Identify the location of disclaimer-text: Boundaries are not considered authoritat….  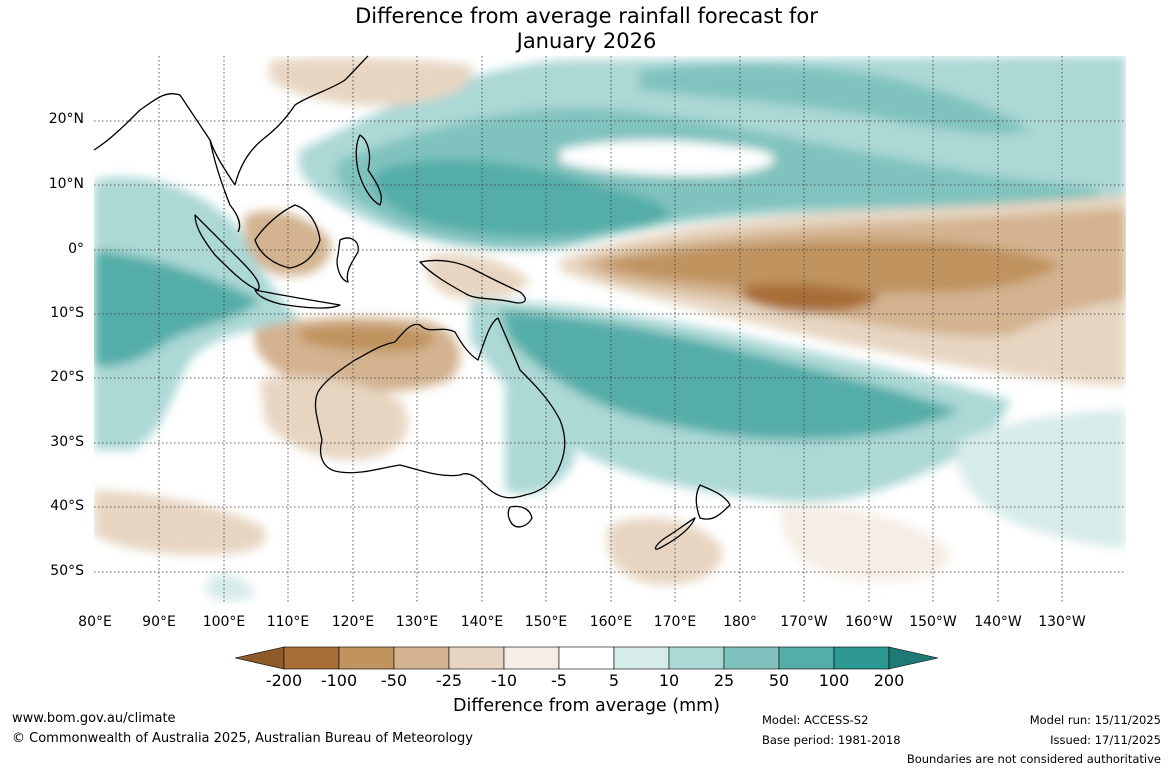
(1033, 759).